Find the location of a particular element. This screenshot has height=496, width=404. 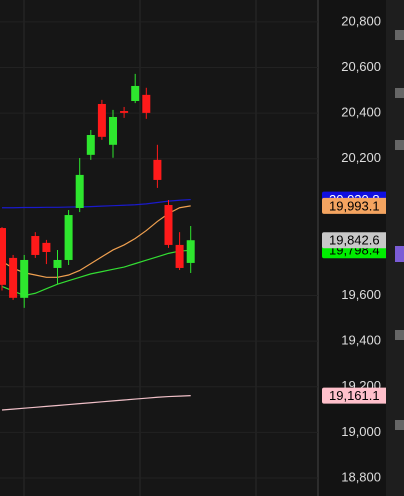

toolbar is located at coordinates (395, 248).